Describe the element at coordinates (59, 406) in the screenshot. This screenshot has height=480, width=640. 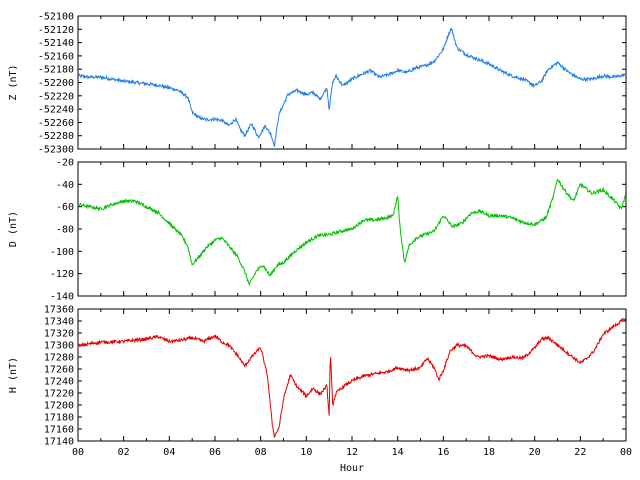
I see `y-tick-label: 17200` at that location.